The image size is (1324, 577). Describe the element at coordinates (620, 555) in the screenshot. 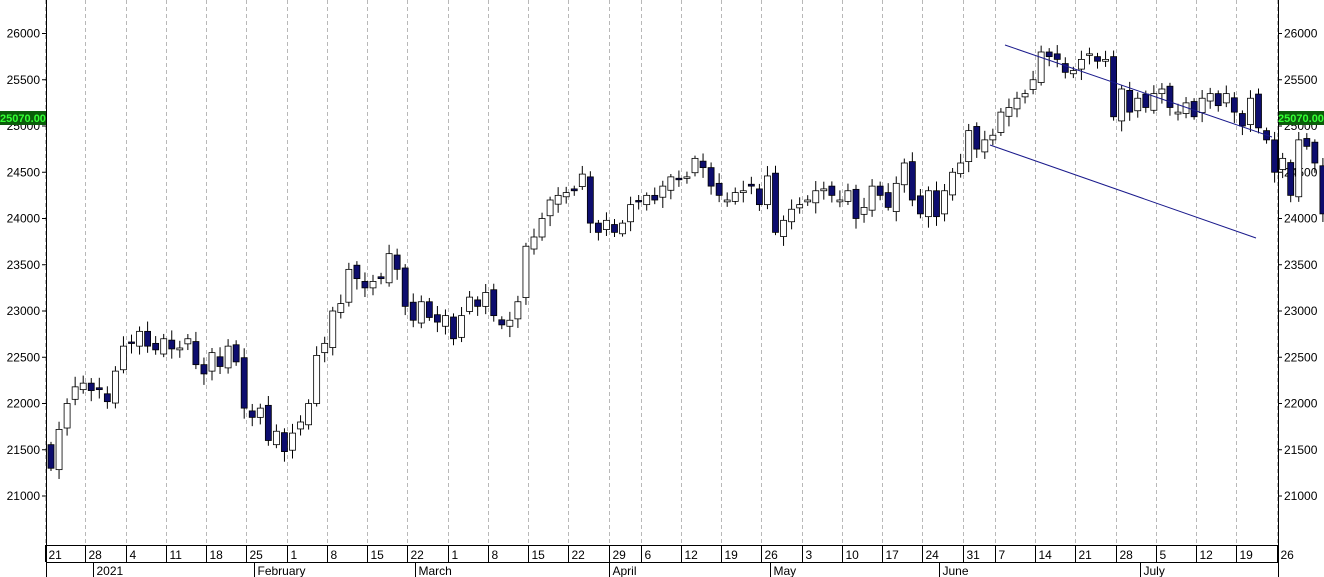

I see `x-tick-label: 29` at that location.